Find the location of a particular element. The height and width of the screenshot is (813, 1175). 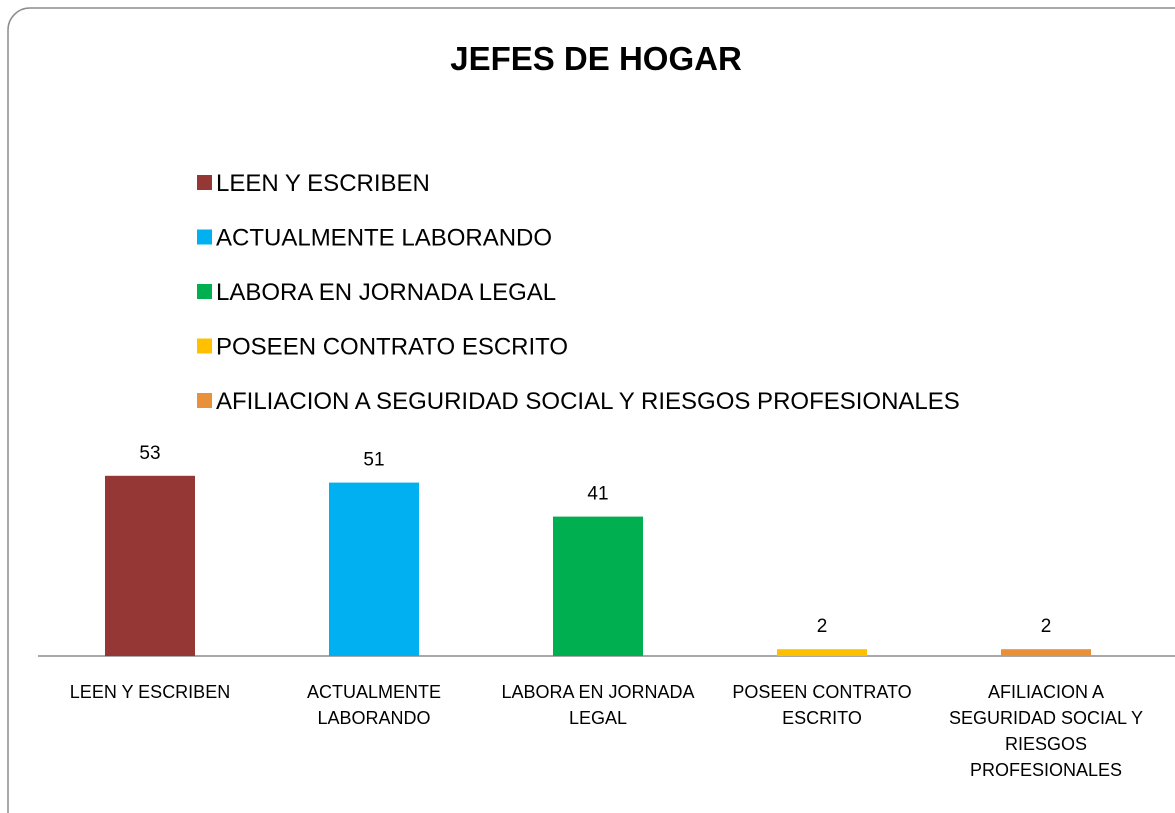

legend-label: ACTUALMENTE LABORANDO is located at coordinates (384, 238).